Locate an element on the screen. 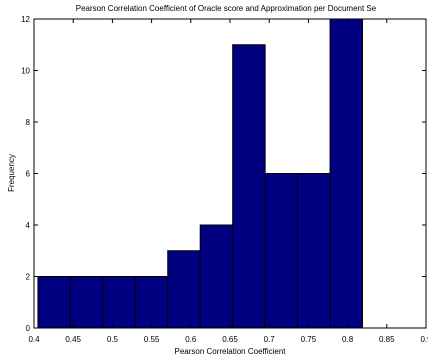  y-axis-label: Frequency is located at coordinates (11, 173).